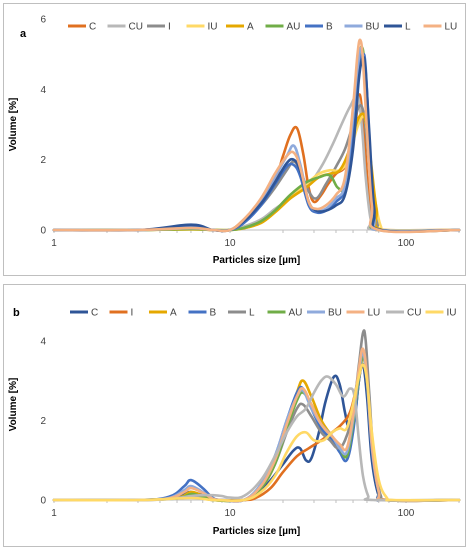 This screenshot has height=550, width=471. What do you see at coordinates (16, 313) in the screenshot?
I see `panel-label-b: b` at bounding box center [16, 313].